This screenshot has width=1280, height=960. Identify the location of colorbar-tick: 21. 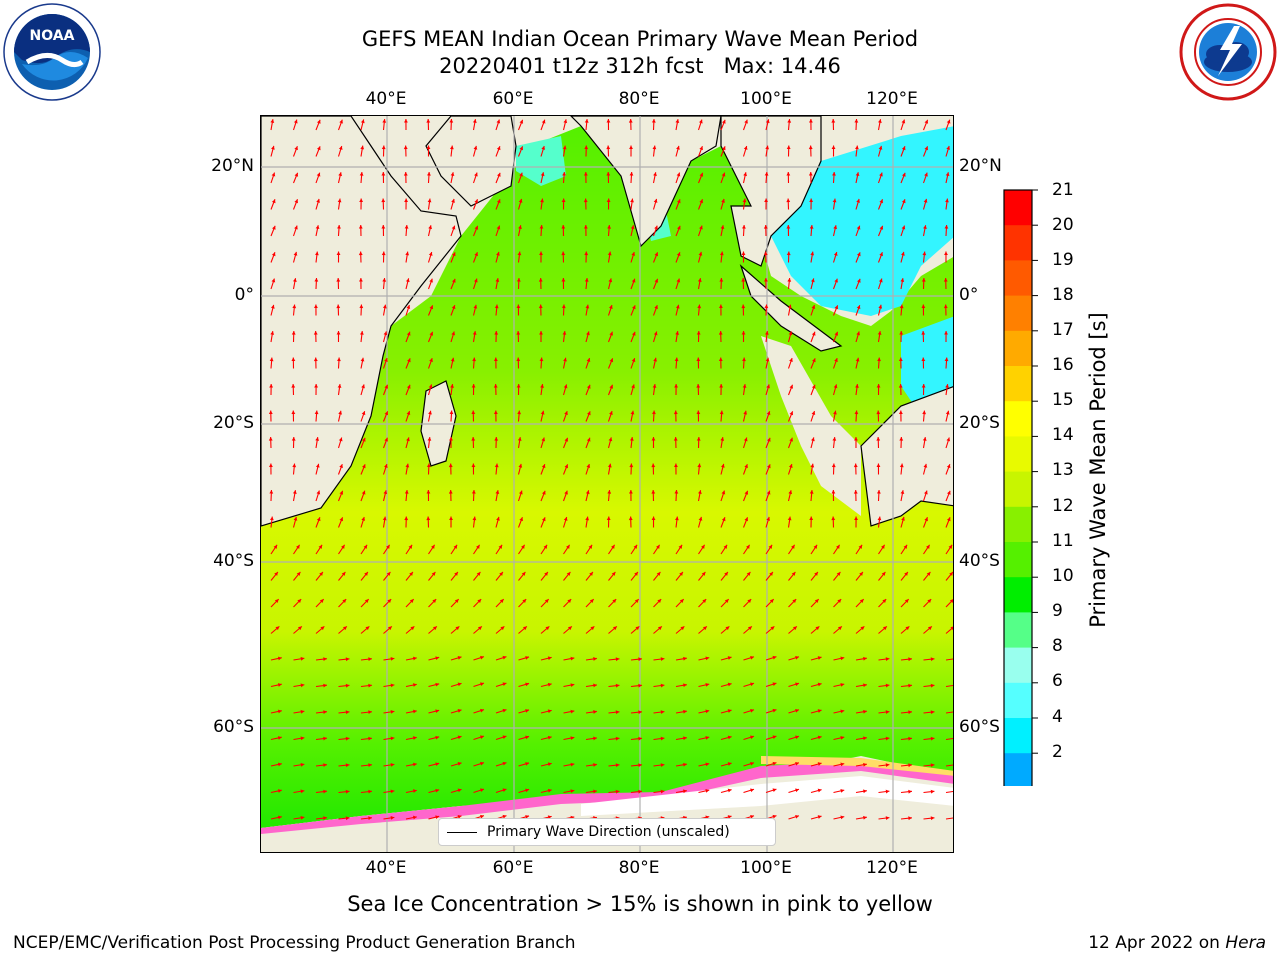
(1063, 190).